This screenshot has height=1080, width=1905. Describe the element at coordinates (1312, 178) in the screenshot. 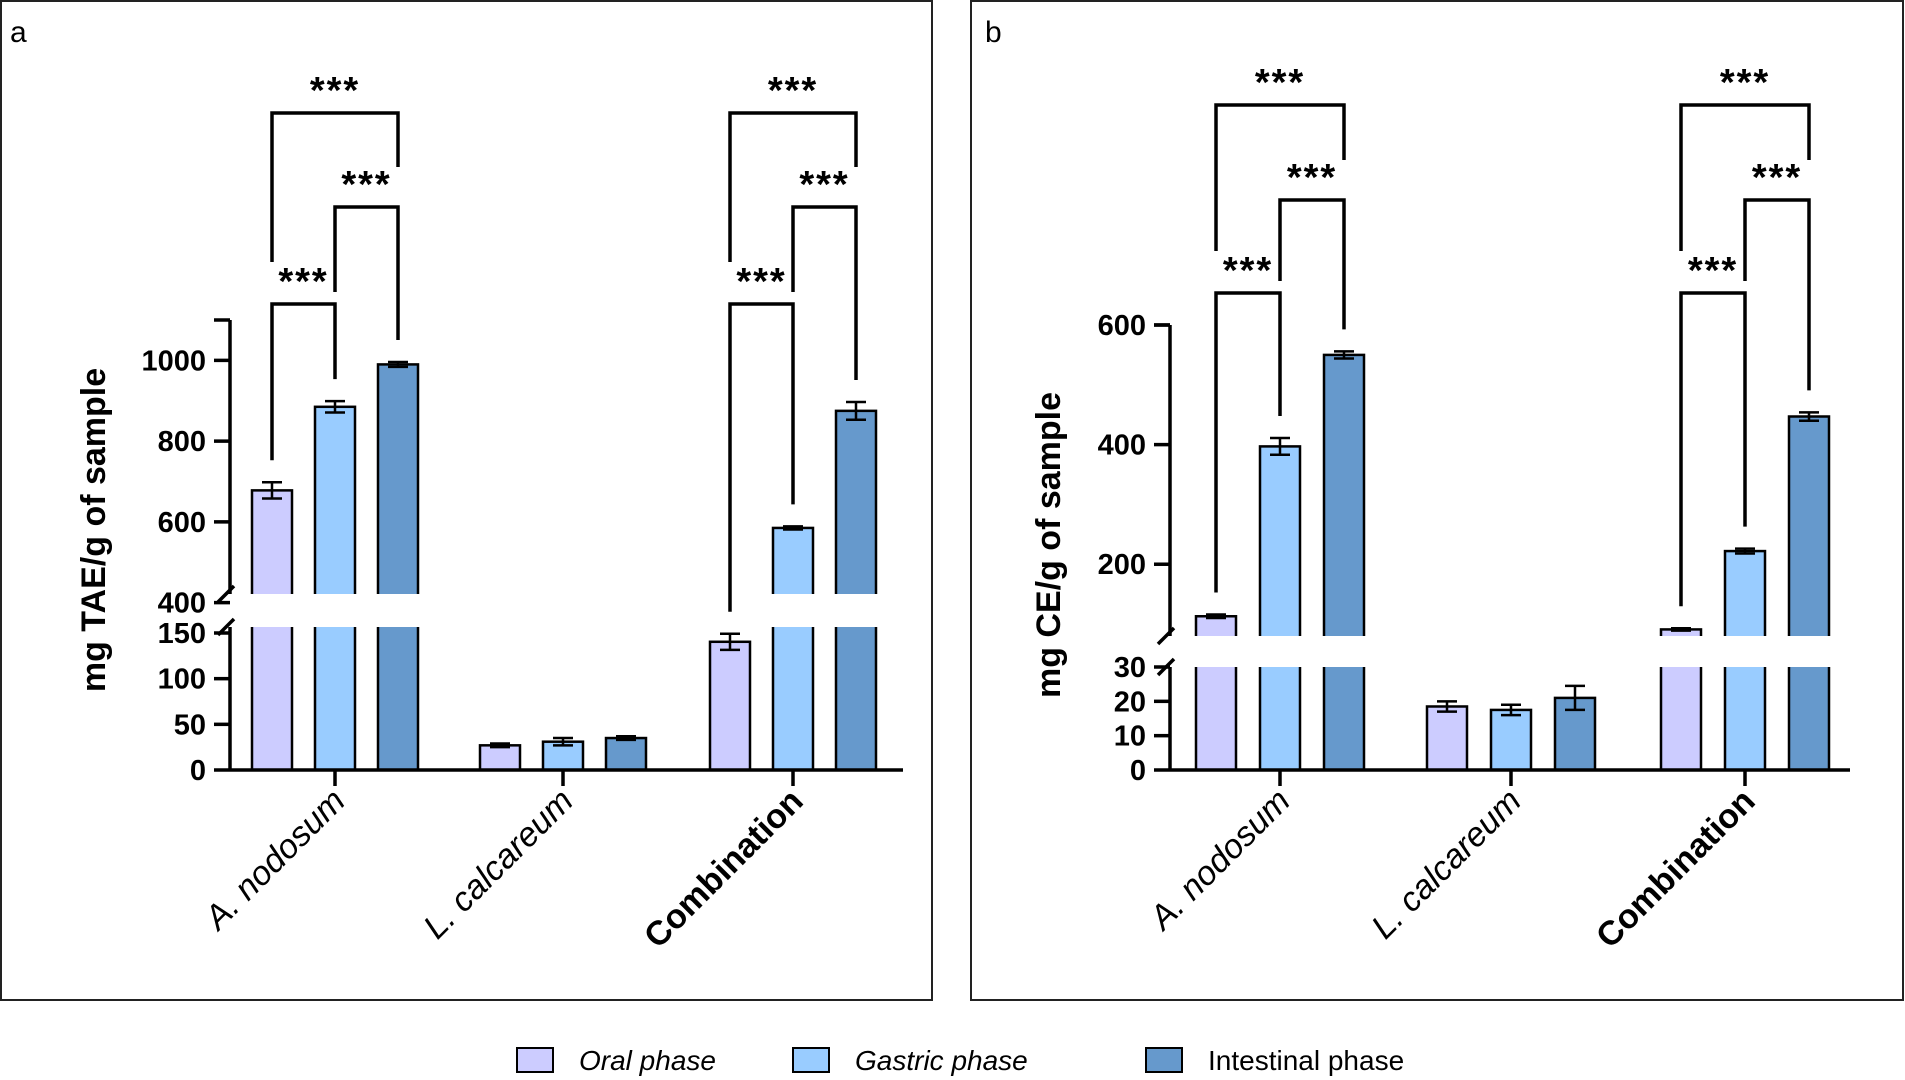

I see `significance-label-b-1: ***` at that location.